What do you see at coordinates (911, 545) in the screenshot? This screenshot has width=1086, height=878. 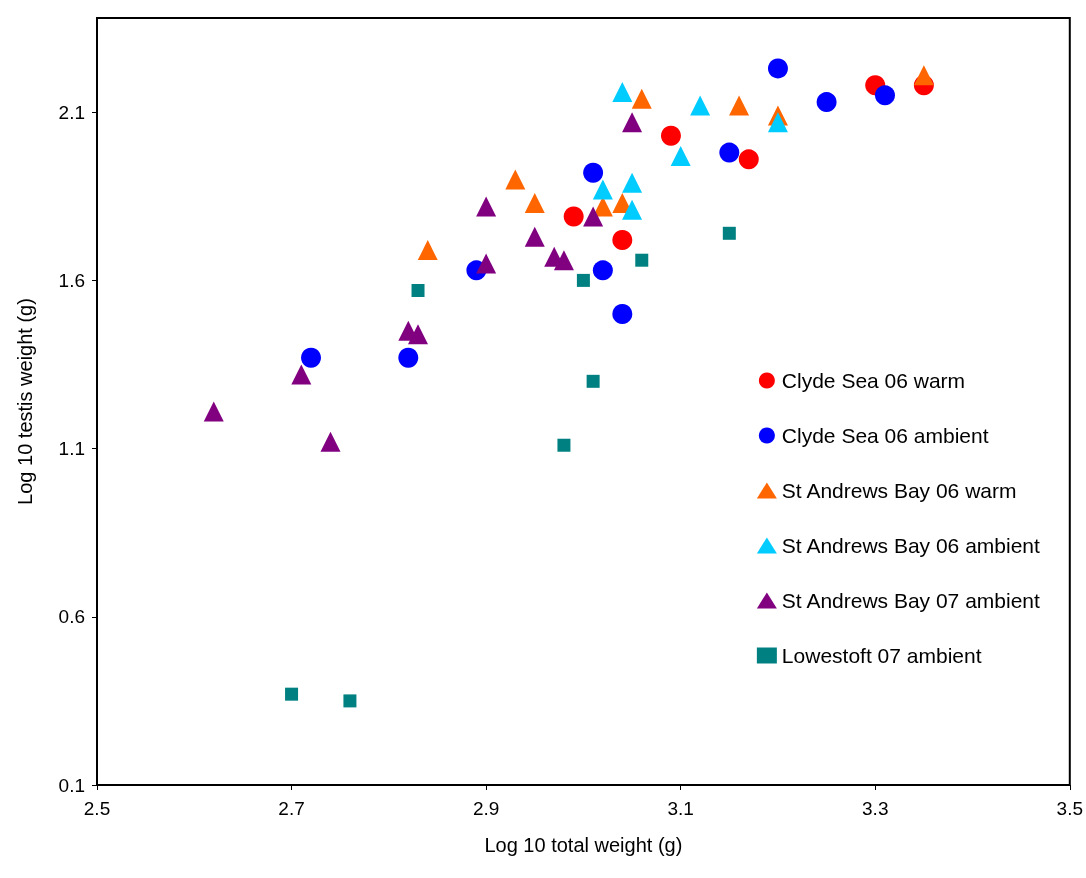 I see `legend-label: St Andrews Bay 06 ambient` at bounding box center [911, 545].